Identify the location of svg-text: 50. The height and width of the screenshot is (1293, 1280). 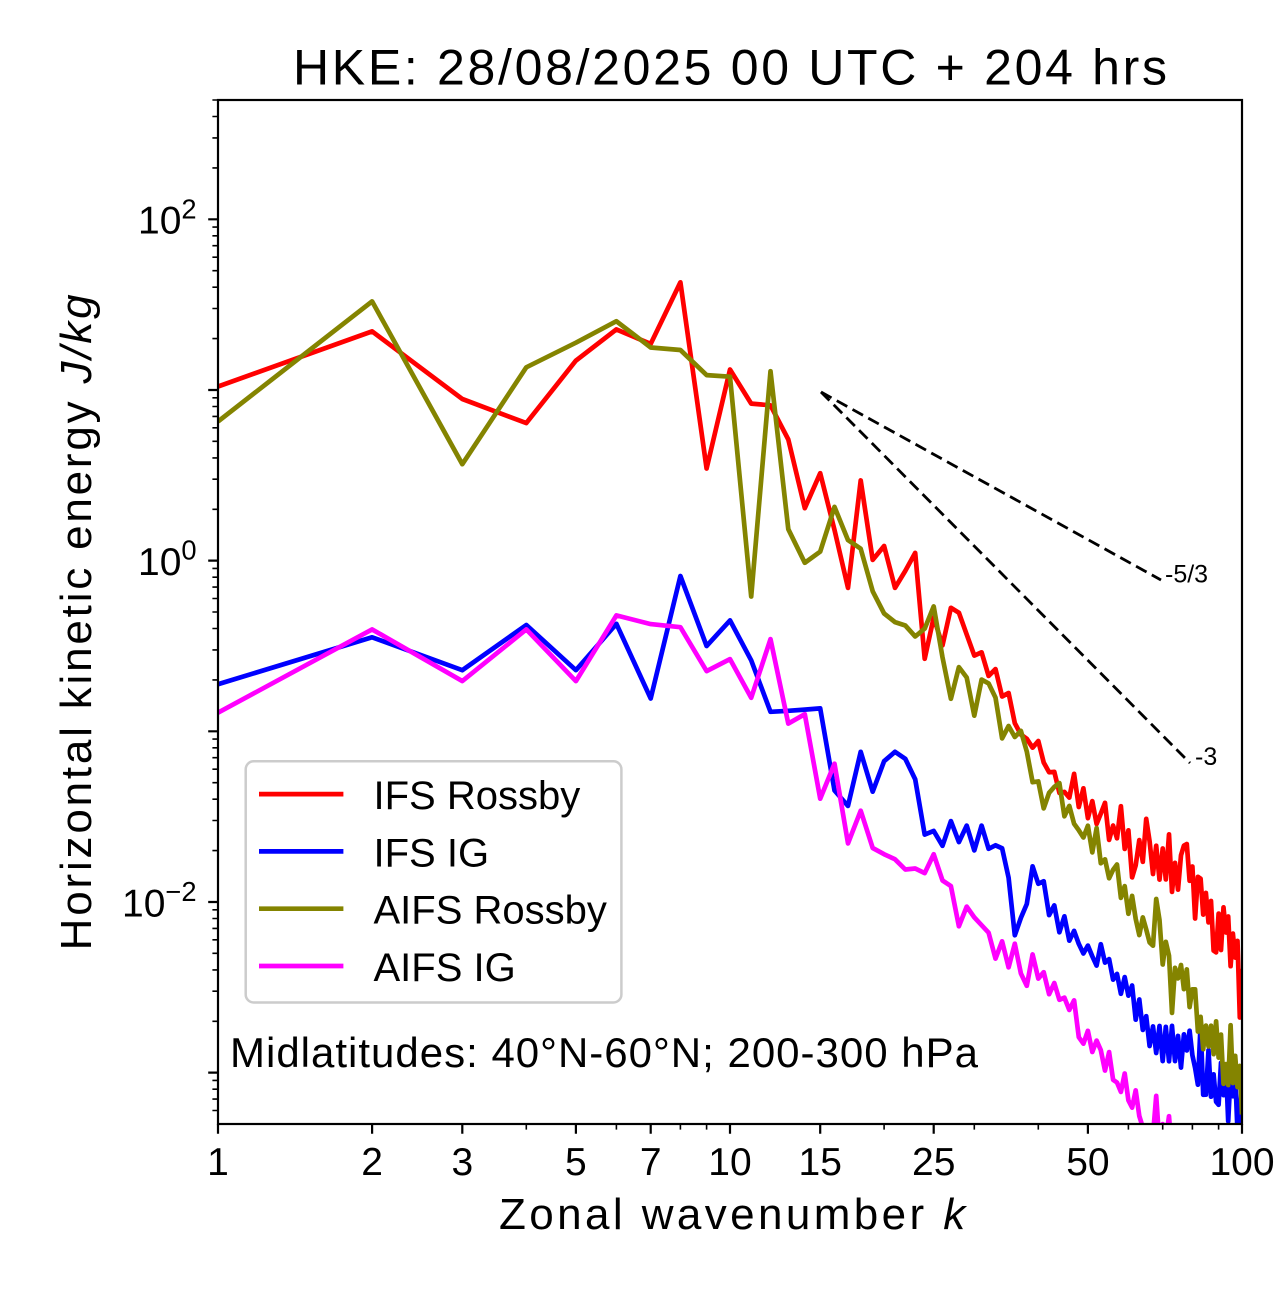
(1087, 1162).